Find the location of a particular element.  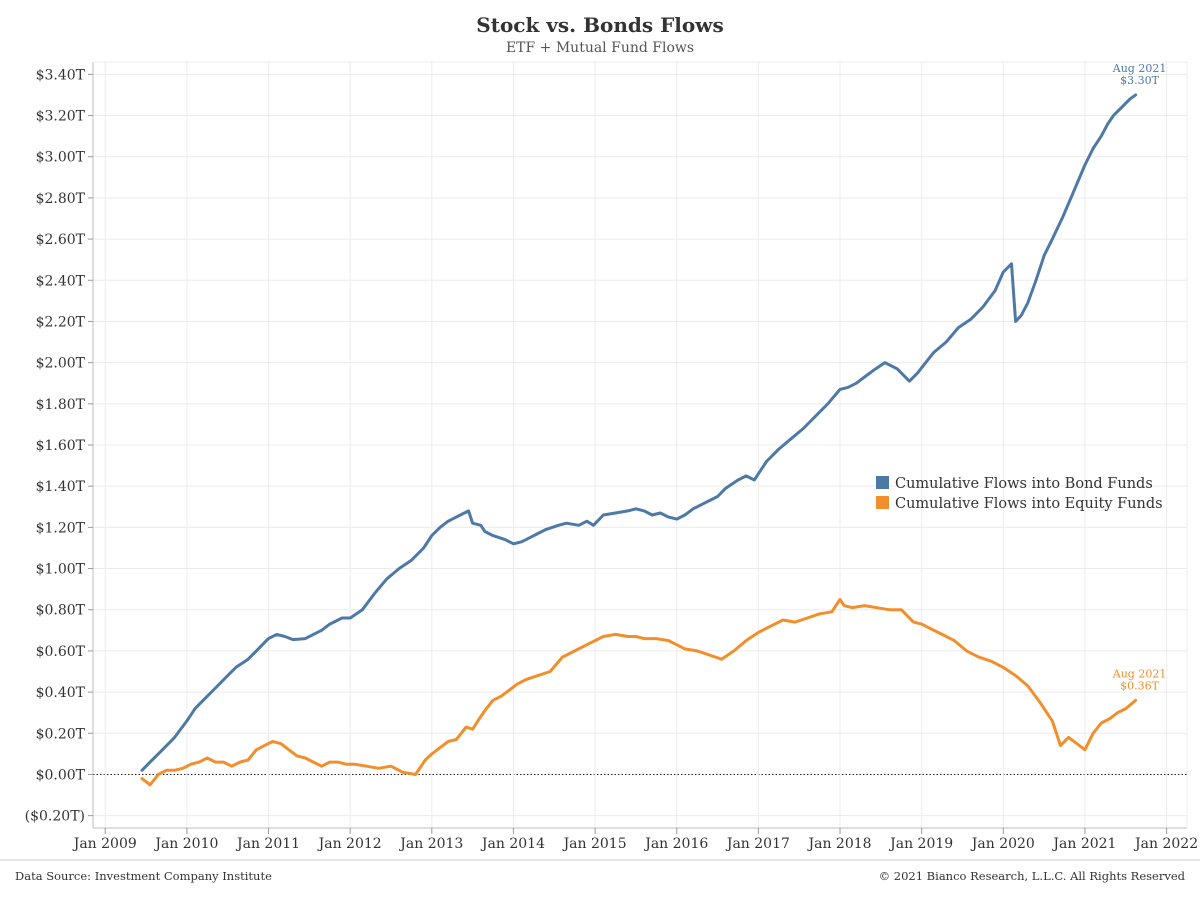

x-tick-label: Jan 2022 is located at coordinates (1165, 844).